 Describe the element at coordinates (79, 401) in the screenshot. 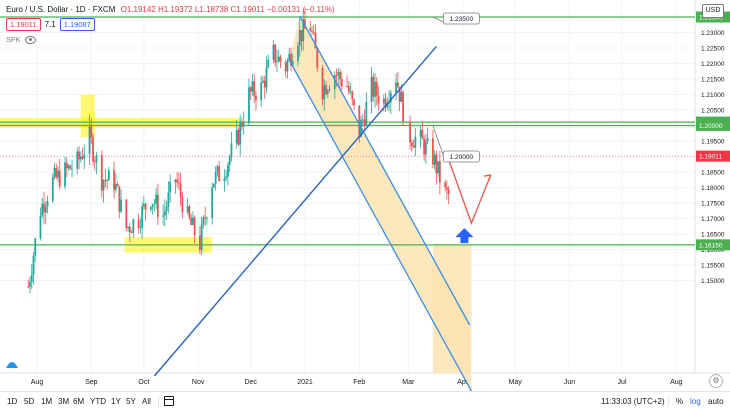

I see `range-6m: 6M` at that location.